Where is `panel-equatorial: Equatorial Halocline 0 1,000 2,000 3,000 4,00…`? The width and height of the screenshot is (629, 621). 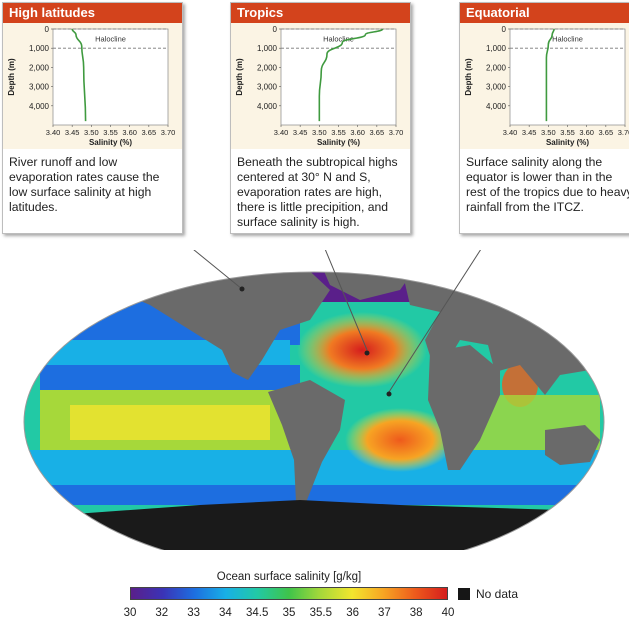 panel-equatorial: Equatorial Halocline 0 1,000 2,000 3,000 4,00… is located at coordinates (544, 118).